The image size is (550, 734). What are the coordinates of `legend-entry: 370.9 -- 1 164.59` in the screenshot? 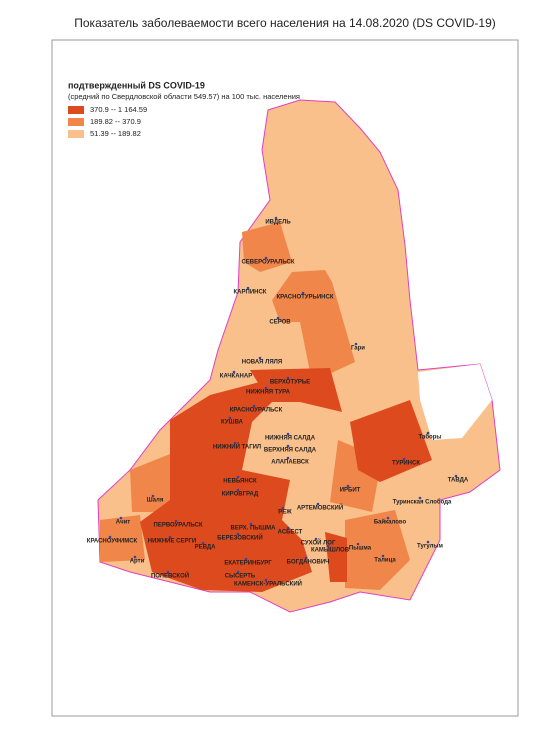 It's located at (118, 109).